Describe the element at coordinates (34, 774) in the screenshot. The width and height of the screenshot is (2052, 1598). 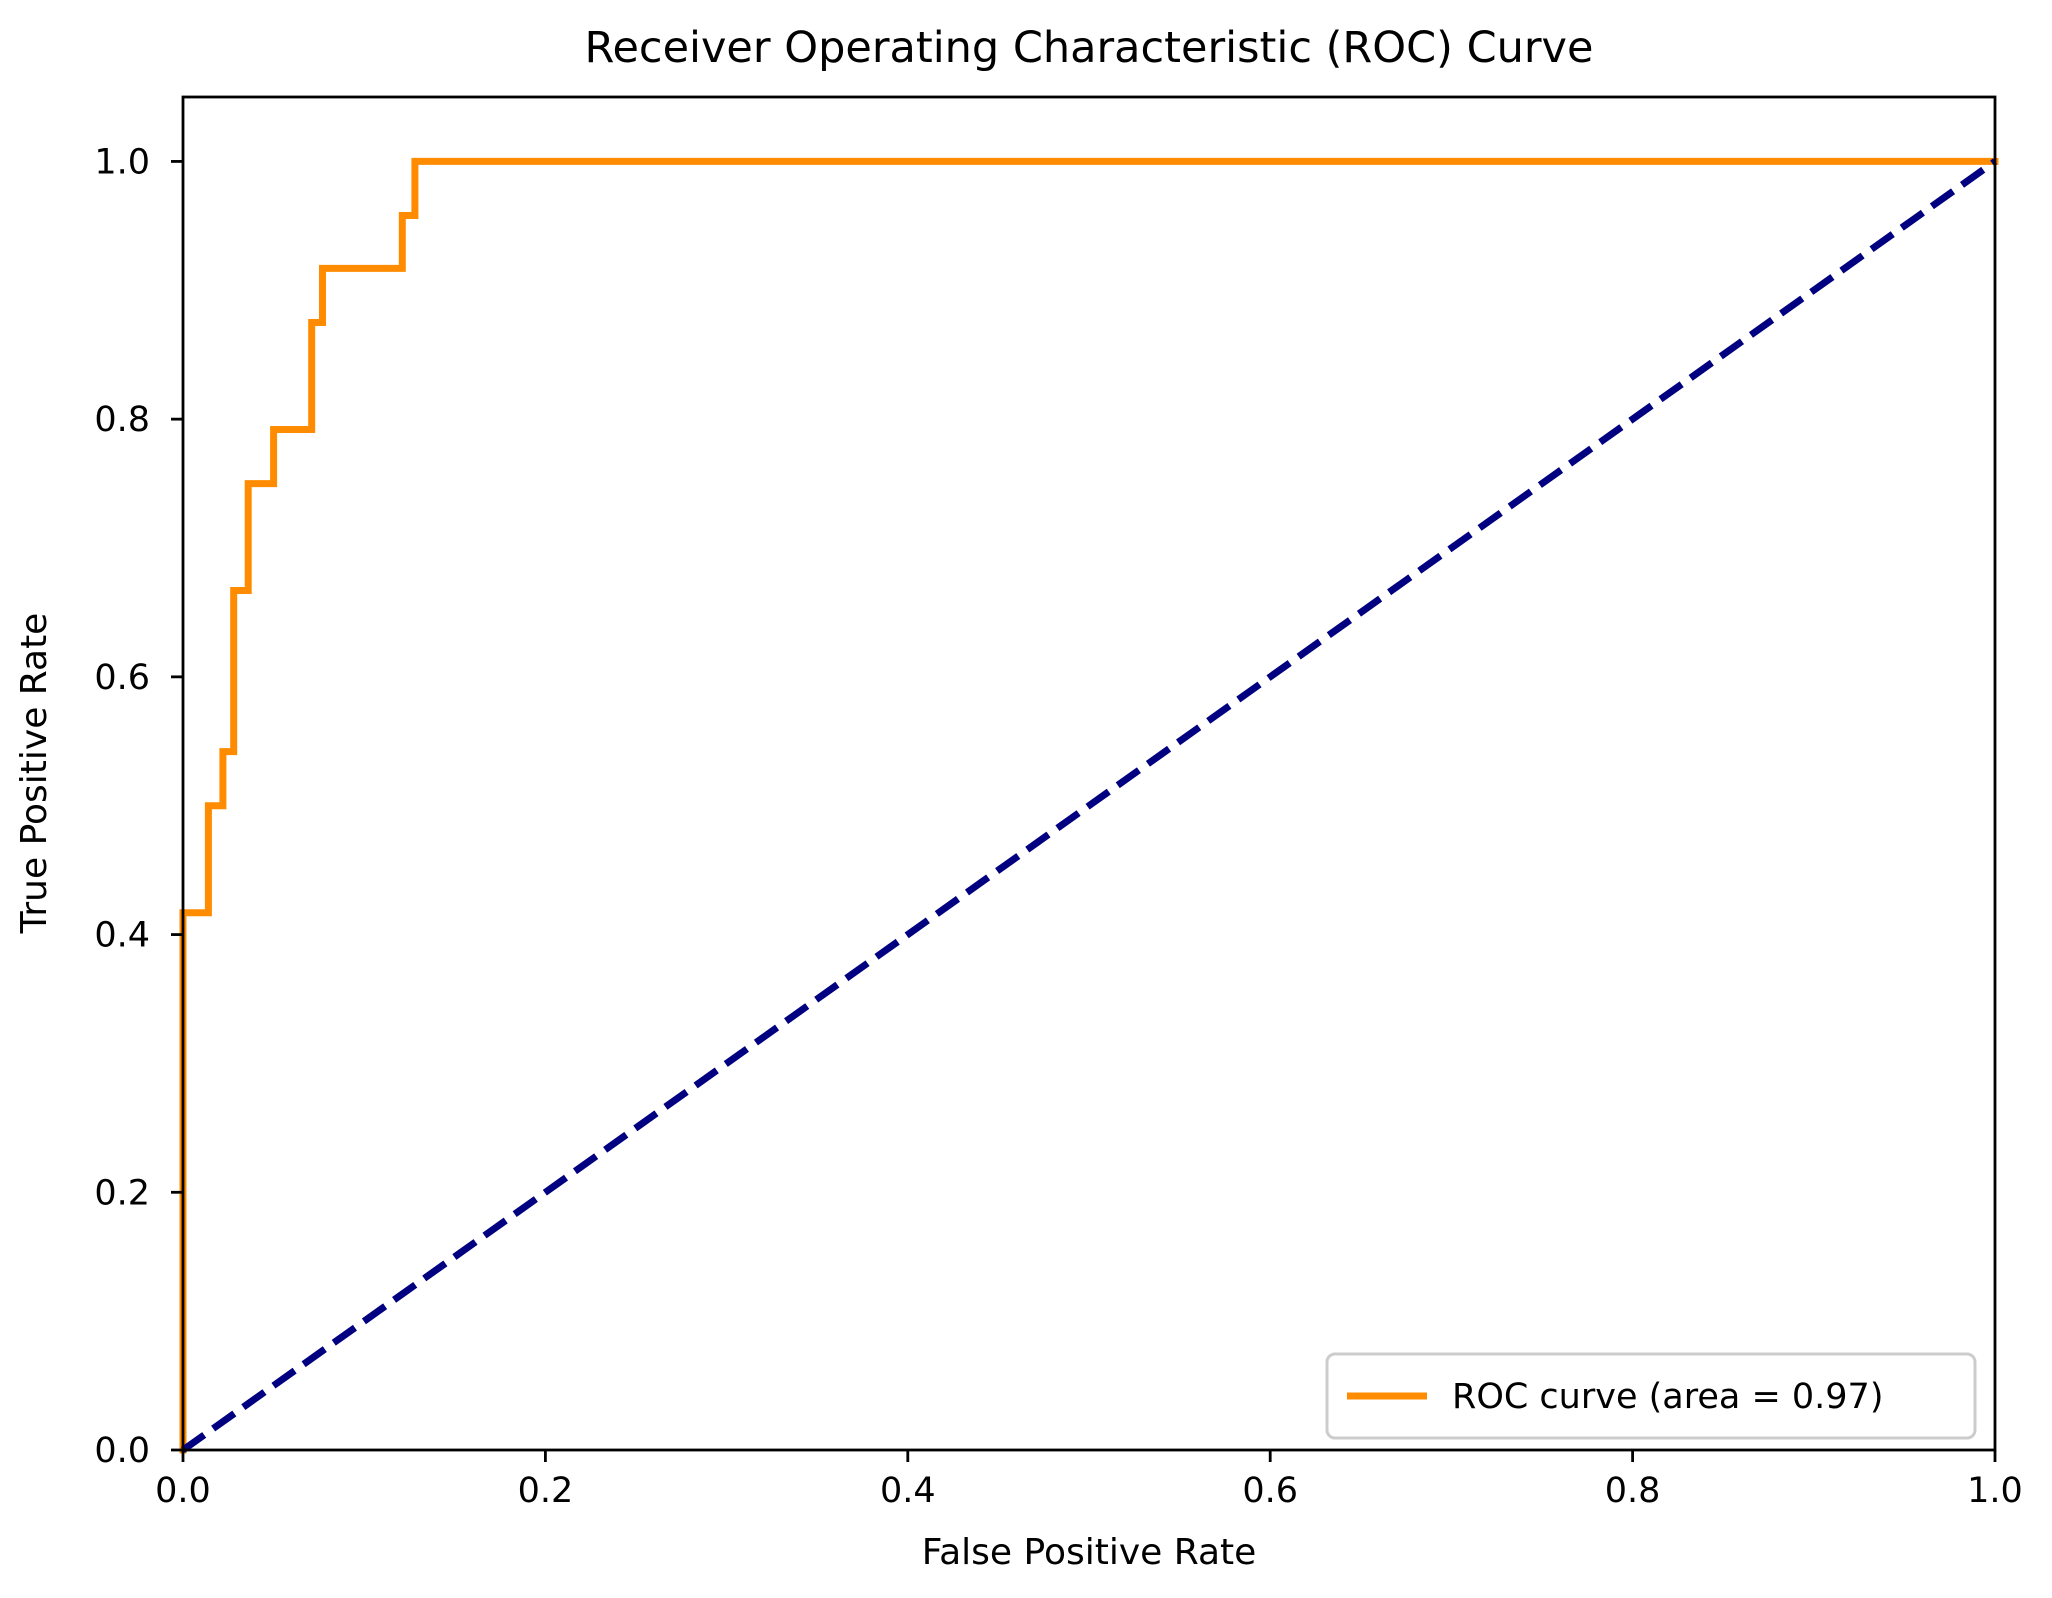
I see `y-axis-label: True Positive Rate` at that location.